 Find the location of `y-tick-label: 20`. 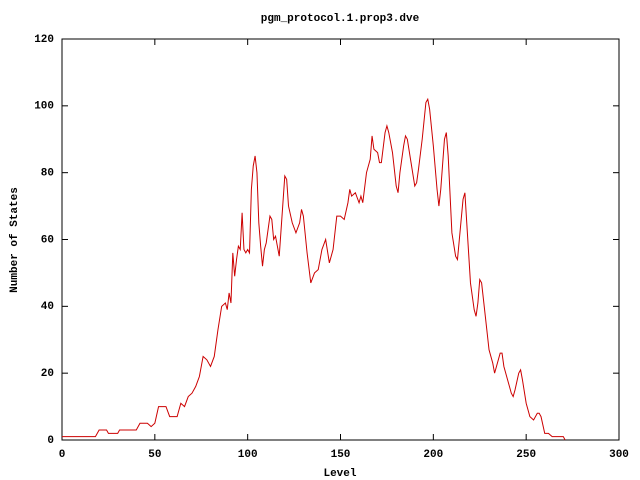

y-tick-label: 20 is located at coordinates (47, 374).